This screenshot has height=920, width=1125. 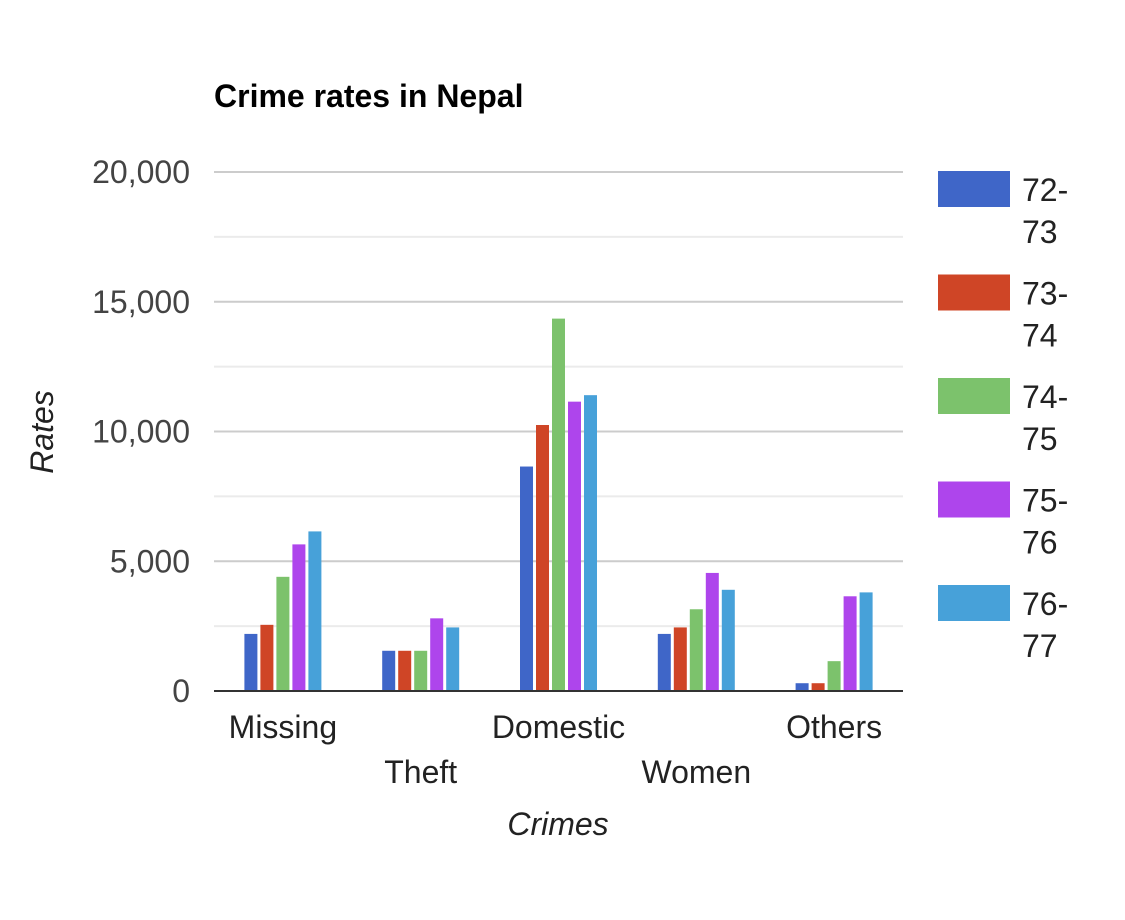 What do you see at coordinates (1045, 625) in the screenshot?
I see `legend-label: 76-77` at bounding box center [1045, 625].